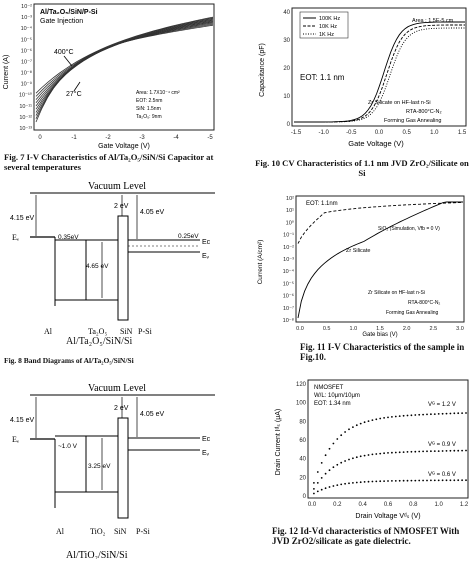 The height and width of the screenshot is (564, 474). What do you see at coordinates (286, 97) in the screenshot?
I see `fig10-ytick-3: 10` at bounding box center [286, 97].